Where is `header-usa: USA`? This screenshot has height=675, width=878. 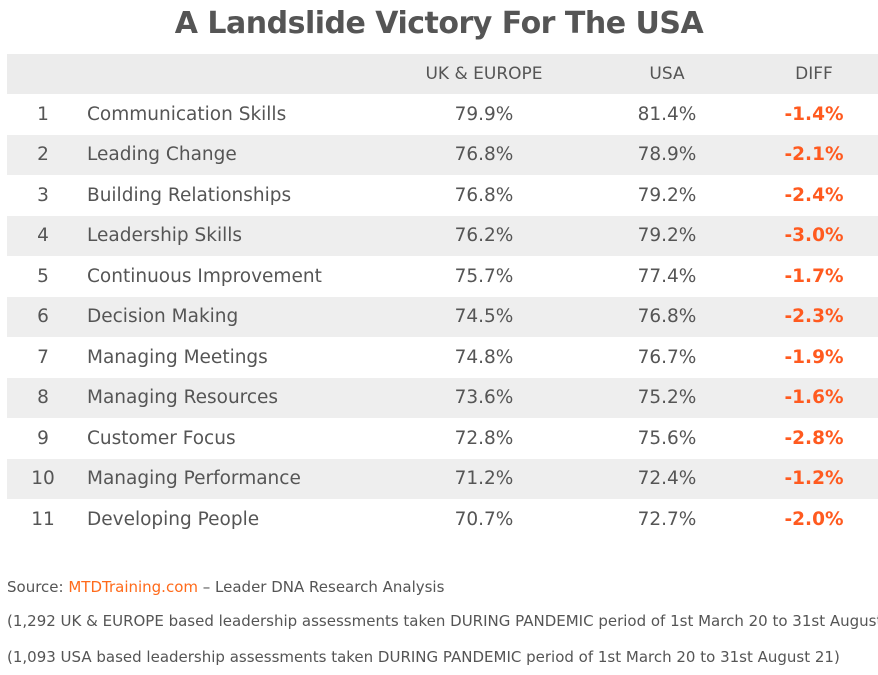 header-usa: USA is located at coordinates (667, 74).